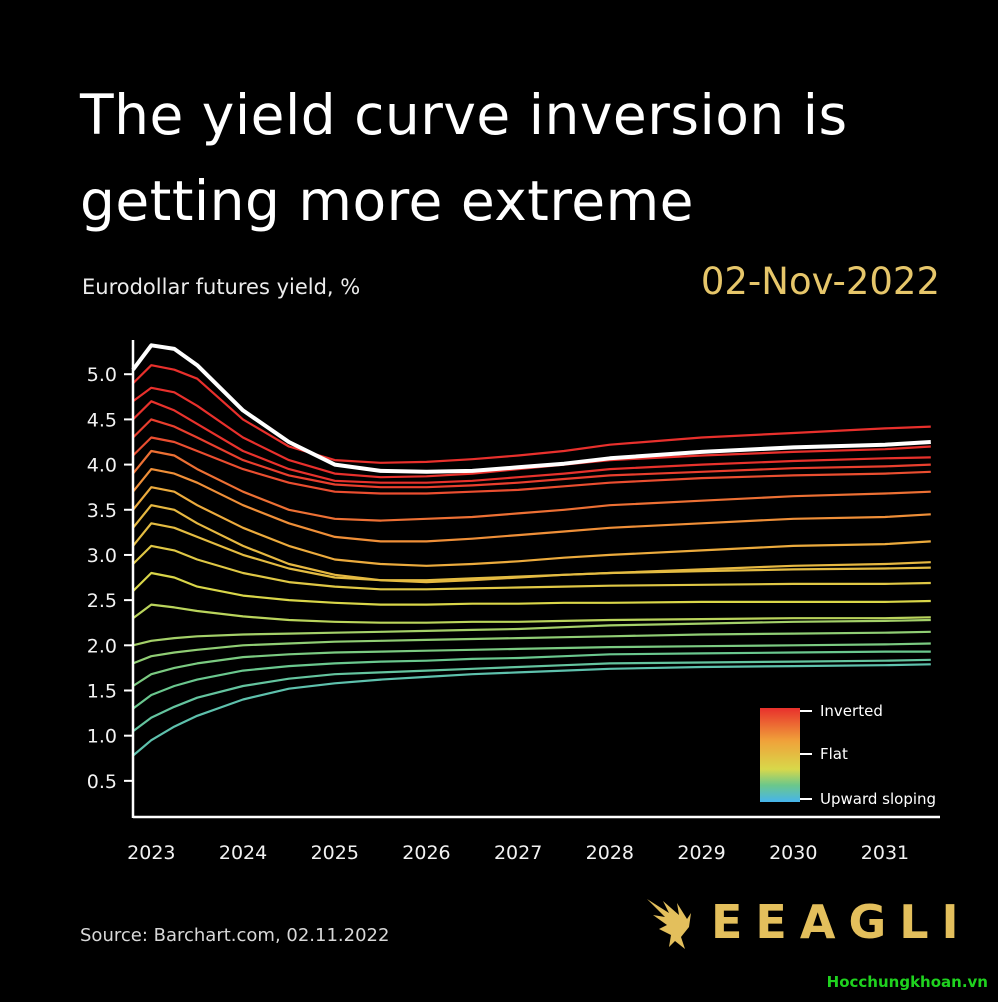  What do you see at coordinates (851, 711) in the screenshot?
I see `legend-label-inverted: Inverted` at bounding box center [851, 711].